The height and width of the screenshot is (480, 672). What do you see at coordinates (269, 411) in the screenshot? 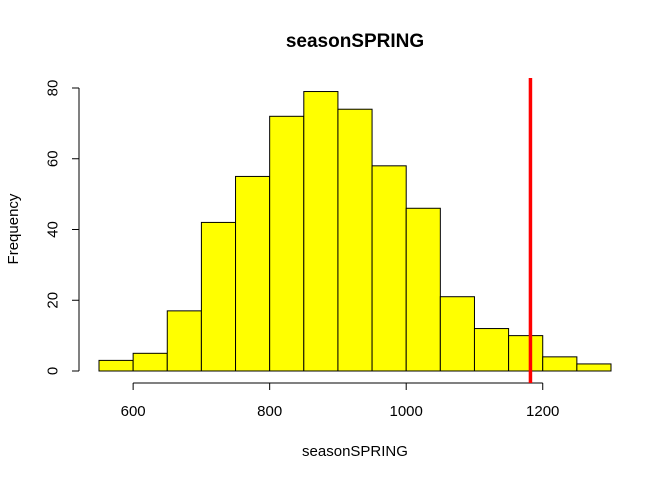
I see `x-tick-label: 800` at bounding box center [269, 411].